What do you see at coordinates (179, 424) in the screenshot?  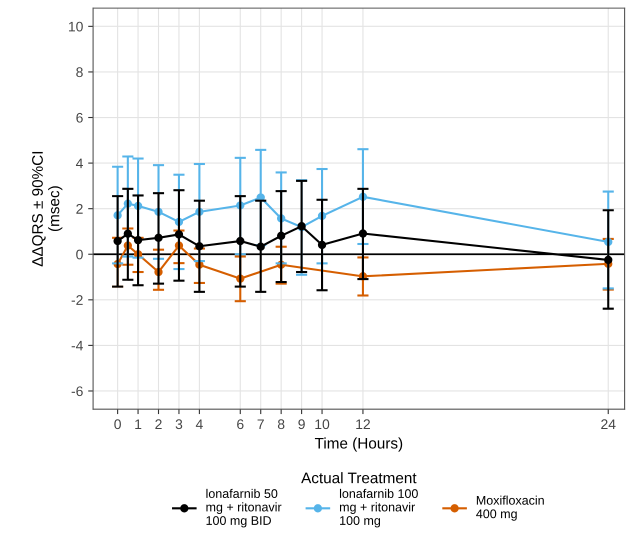 I see `x-tick-label: 3` at bounding box center [179, 424].